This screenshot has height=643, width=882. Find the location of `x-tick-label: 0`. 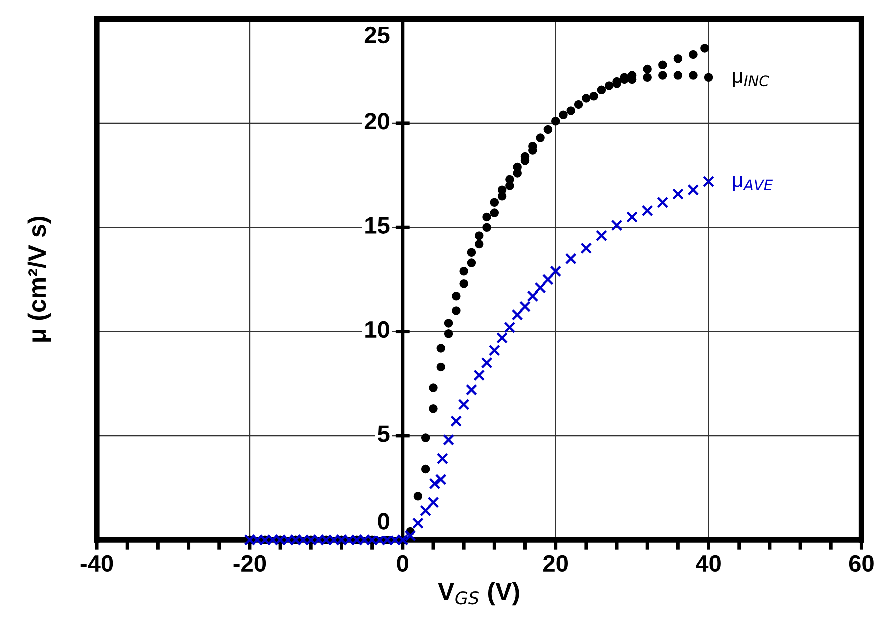

x-tick-label: 0 is located at coordinates (402, 563).